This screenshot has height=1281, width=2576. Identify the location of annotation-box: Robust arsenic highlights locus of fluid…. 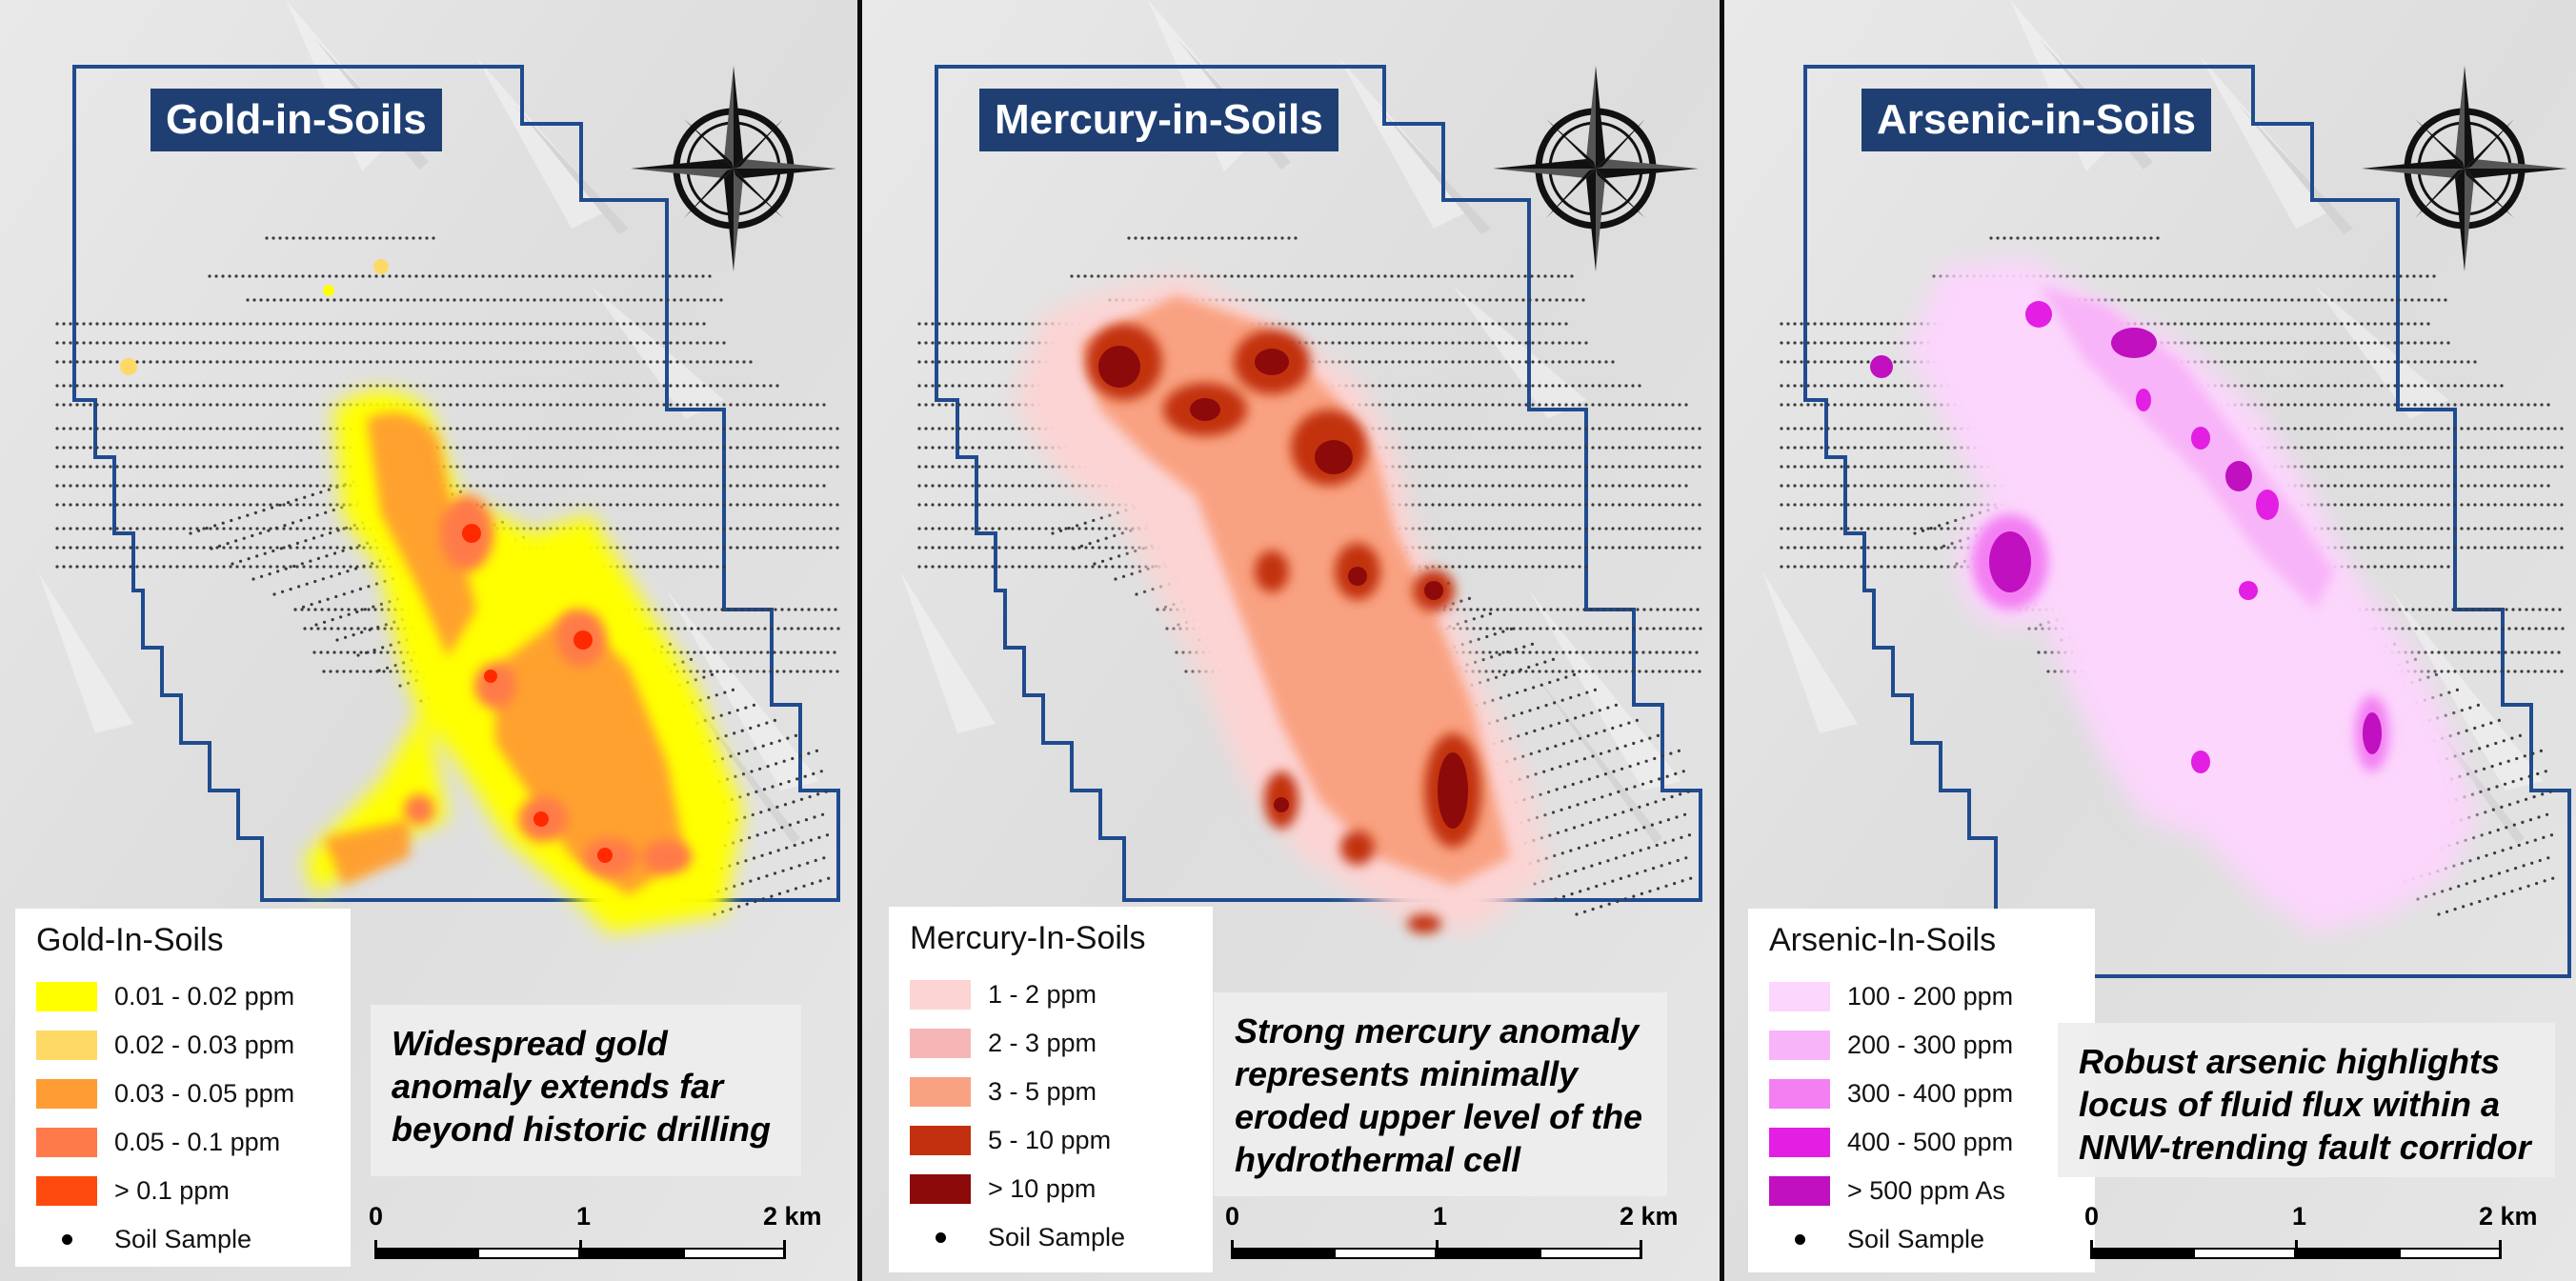
(2306, 1100).